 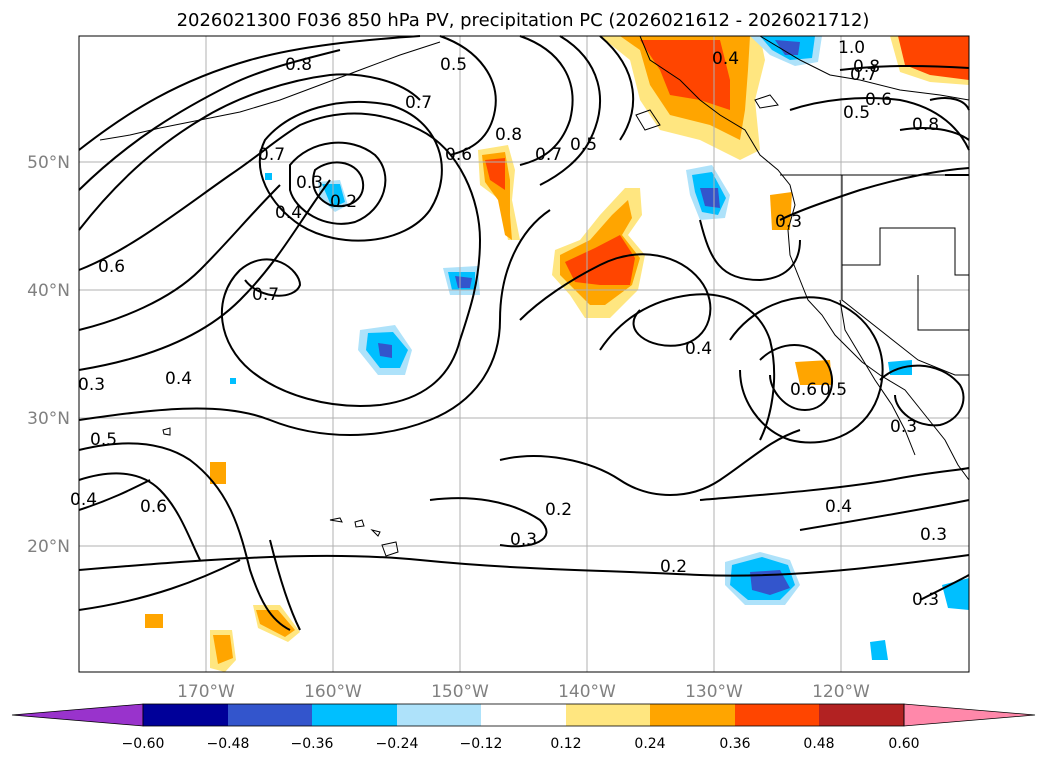 What do you see at coordinates (818, 744) in the screenshot?
I see `colorbar-tick: 0.48` at bounding box center [818, 744].